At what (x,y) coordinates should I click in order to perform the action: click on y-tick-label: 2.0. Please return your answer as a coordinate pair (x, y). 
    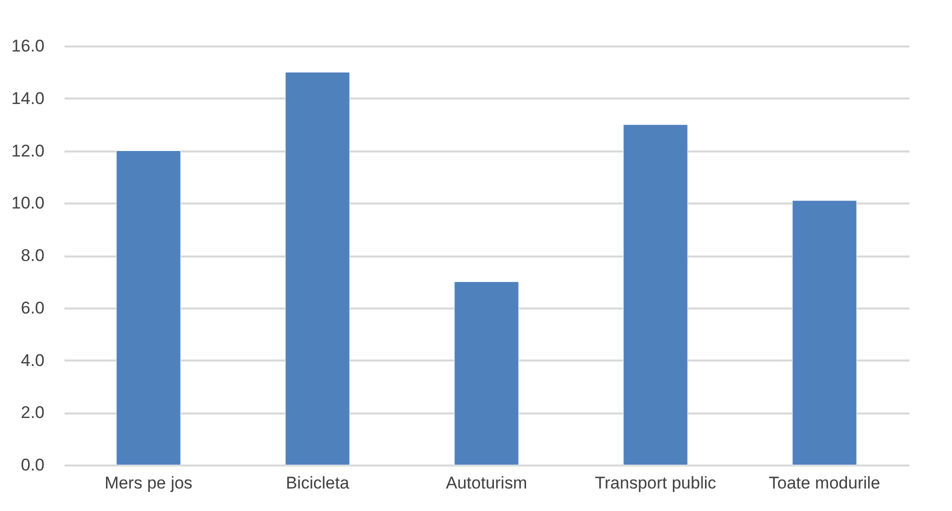
    Looking at the image, I should click on (32, 412).